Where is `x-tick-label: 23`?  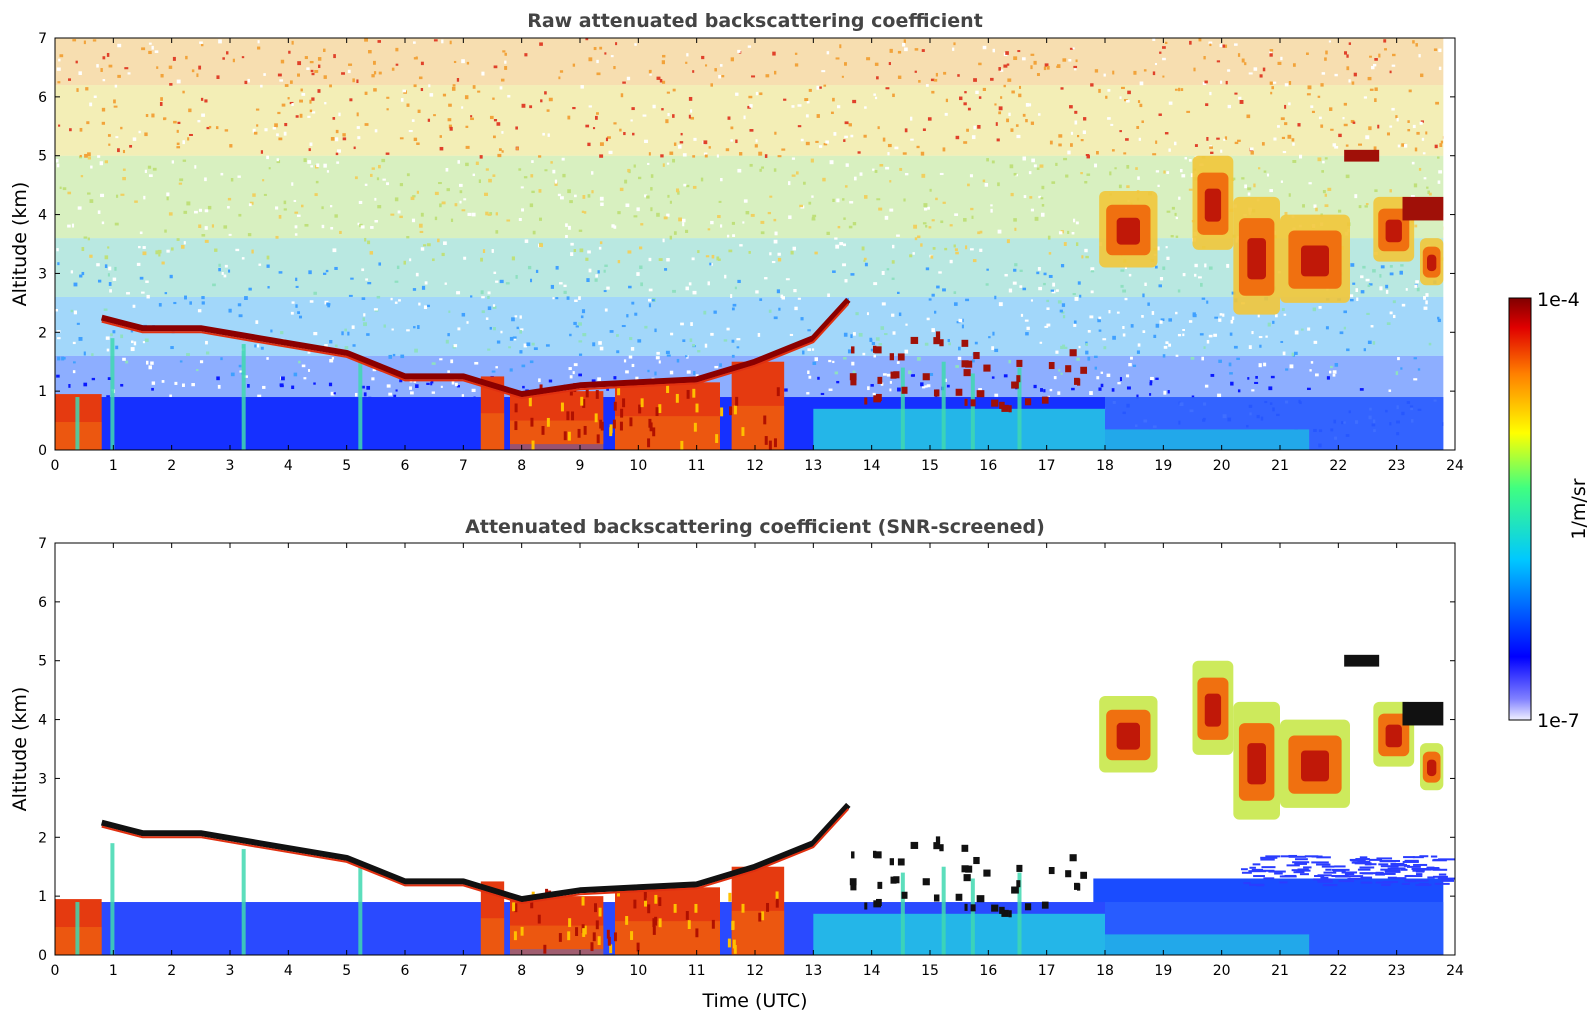
x-tick-label: 23 is located at coordinates (1397, 466).